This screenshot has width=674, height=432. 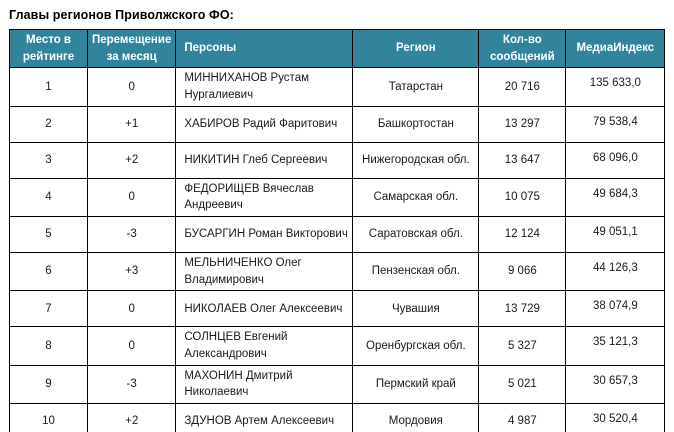 What do you see at coordinates (615, 309) in the screenshot?
I see `media-index-cell: 38 074,9` at bounding box center [615, 309].